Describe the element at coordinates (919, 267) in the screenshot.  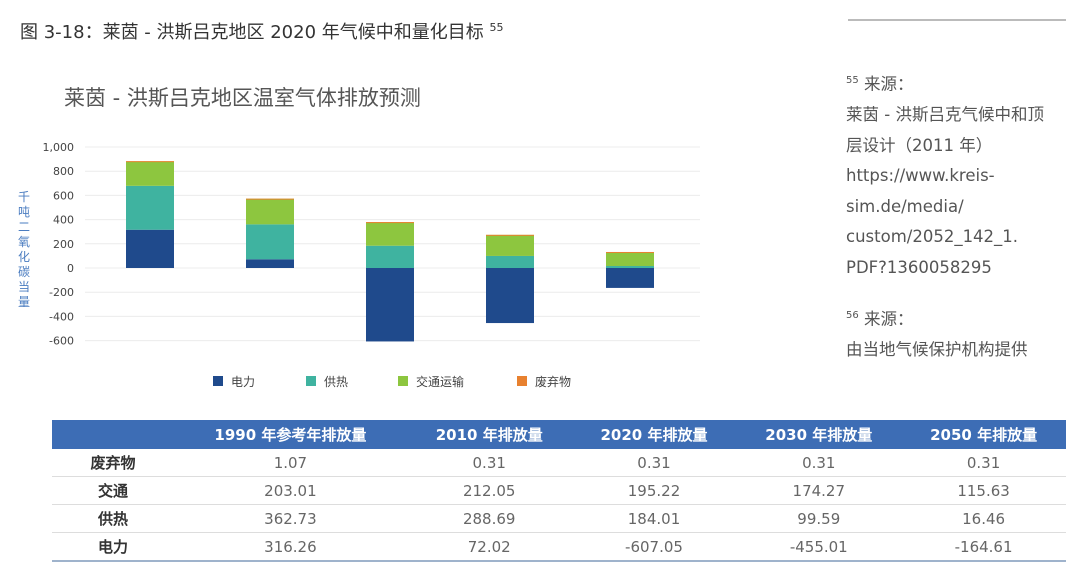
I see `footnote-link: PDF?1360058295` at that location.